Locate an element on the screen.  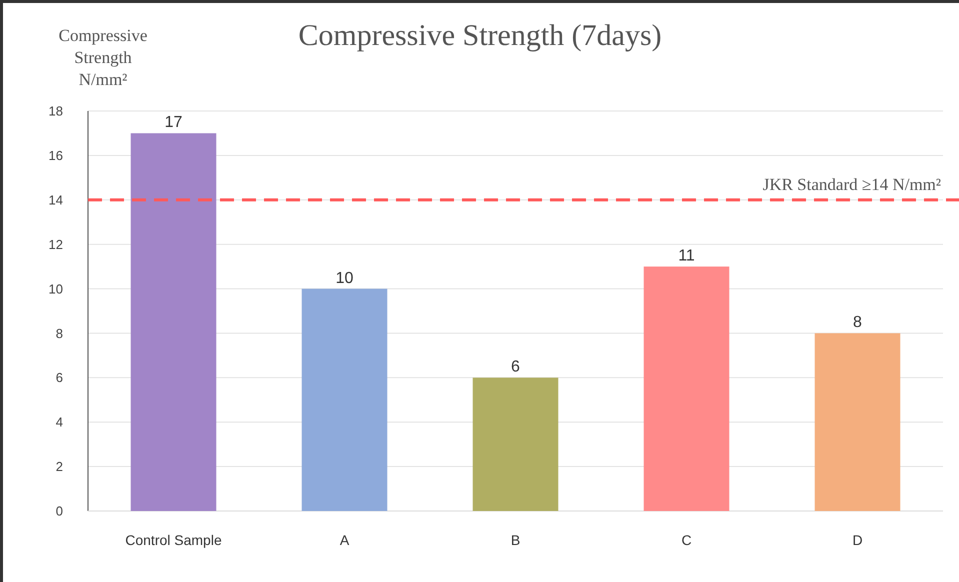
data-label: 10 is located at coordinates (345, 278).